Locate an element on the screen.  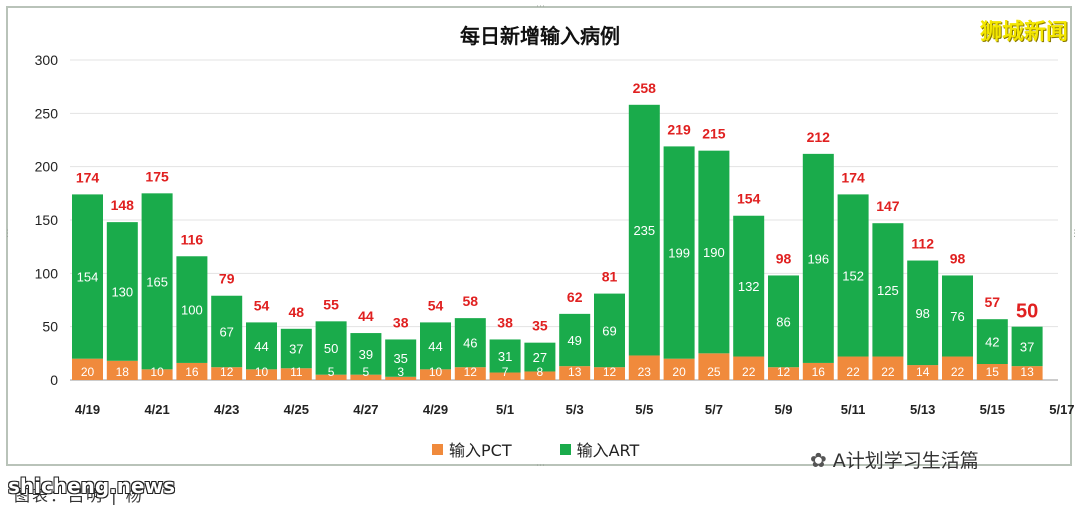
data-label-pct: 15 is located at coordinates (993, 372).